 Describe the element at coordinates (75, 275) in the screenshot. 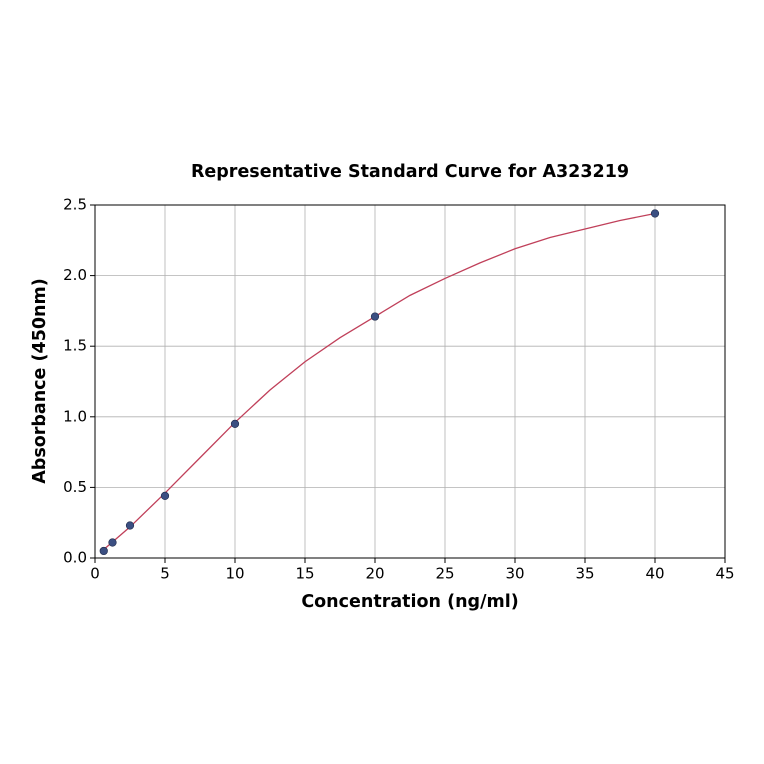

I see `y-tick-label: 2.0` at that location.